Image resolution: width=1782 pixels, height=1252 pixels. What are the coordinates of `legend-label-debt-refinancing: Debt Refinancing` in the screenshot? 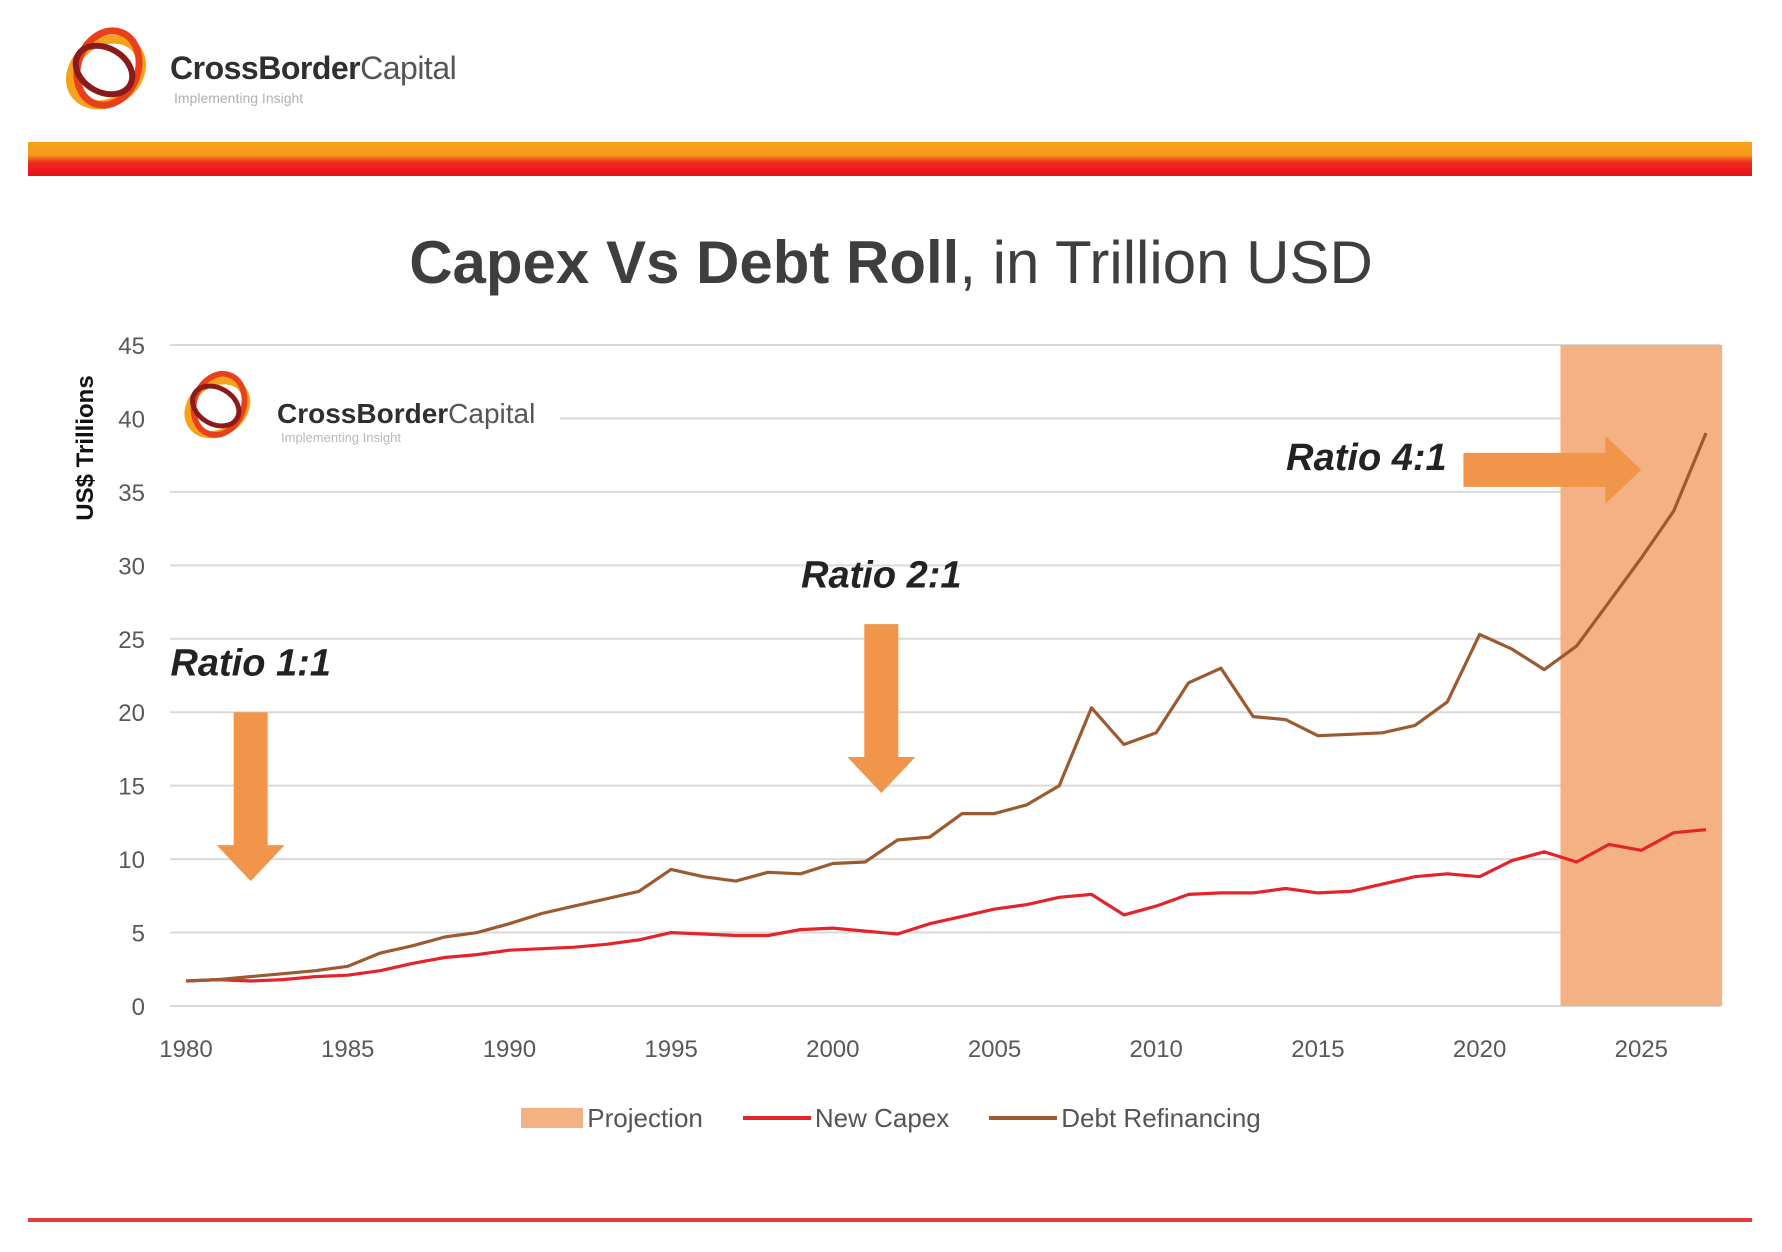 It's located at (1161, 1117).